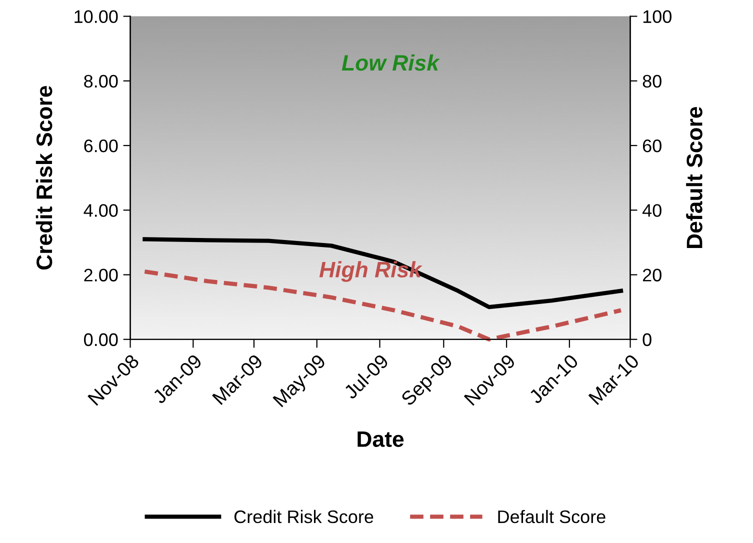 This screenshot has height=543, width=753. I want to click on line-series, so click(383, 273).